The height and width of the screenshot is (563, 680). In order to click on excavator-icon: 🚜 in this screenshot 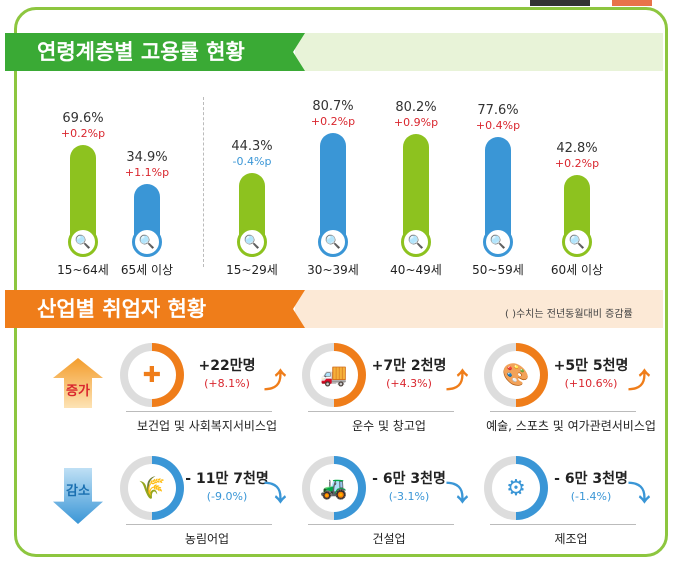, I will do `click(334, 488)`.